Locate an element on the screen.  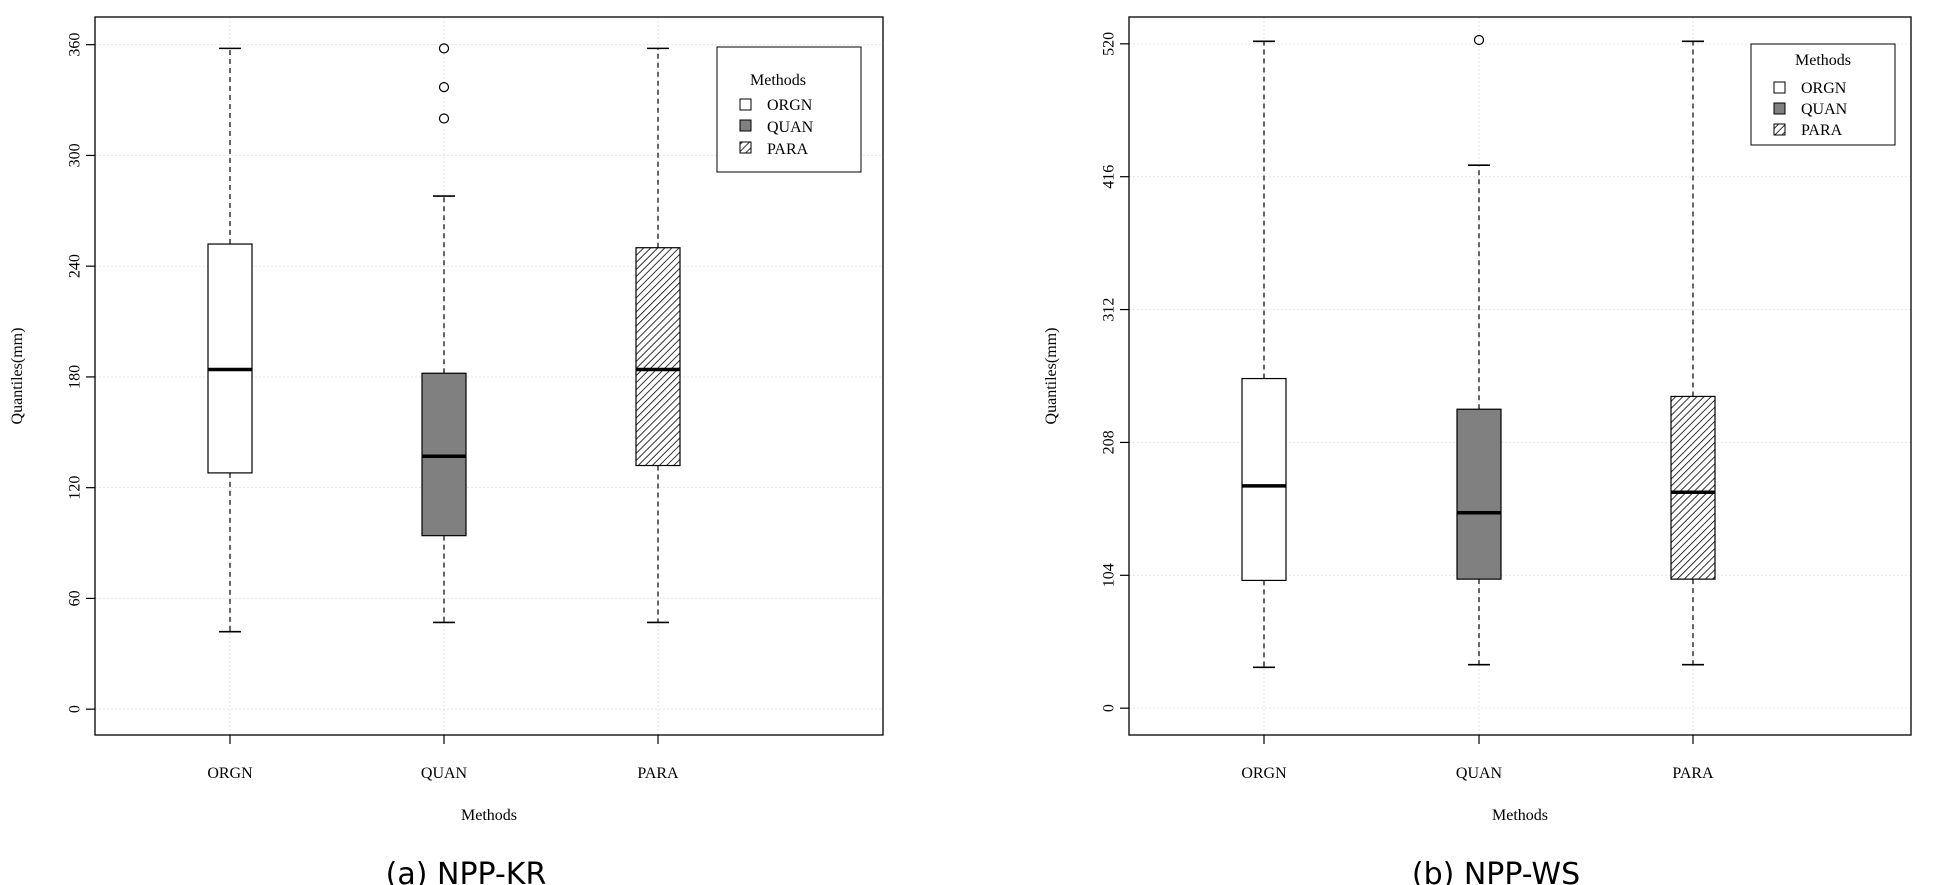
y-tick-label: 120 is located at coordinates (75, 488).